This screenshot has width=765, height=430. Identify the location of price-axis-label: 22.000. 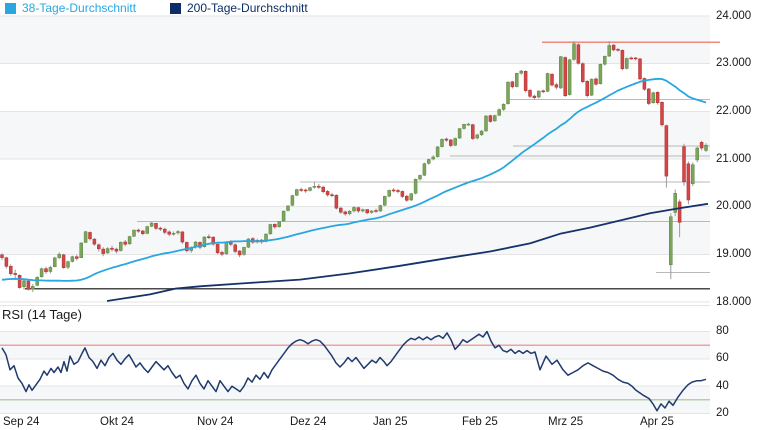
(734, 110).